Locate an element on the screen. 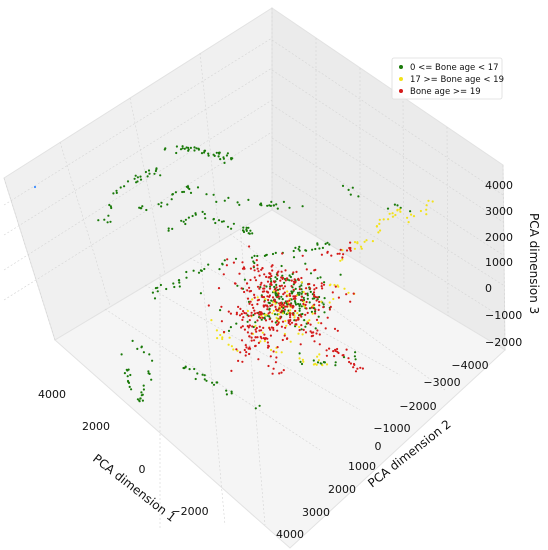 Image resolution: width=548 pixels, height=550 pixels. gridline is located at coordinates (387, 180).